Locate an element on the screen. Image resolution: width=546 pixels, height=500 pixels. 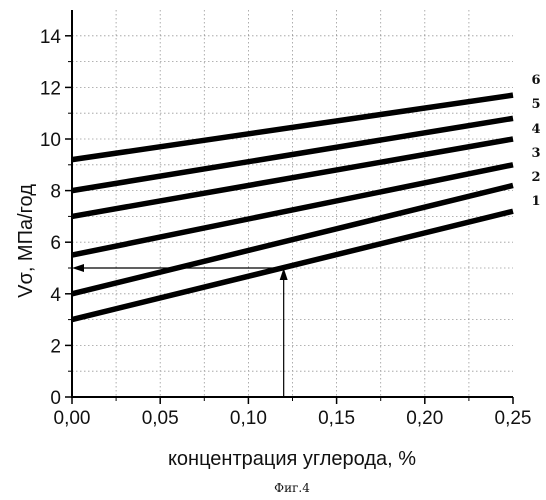
y-tick-label: 8 is located at coordinates (55, 192).